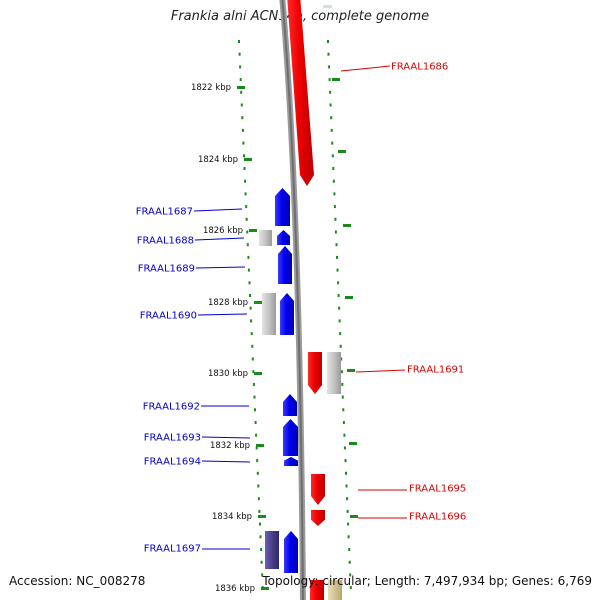 Image resolution: width=600 pixels, height=600 pixels. I want to click on tick-label: 1822 kbp, so click(211, 88).